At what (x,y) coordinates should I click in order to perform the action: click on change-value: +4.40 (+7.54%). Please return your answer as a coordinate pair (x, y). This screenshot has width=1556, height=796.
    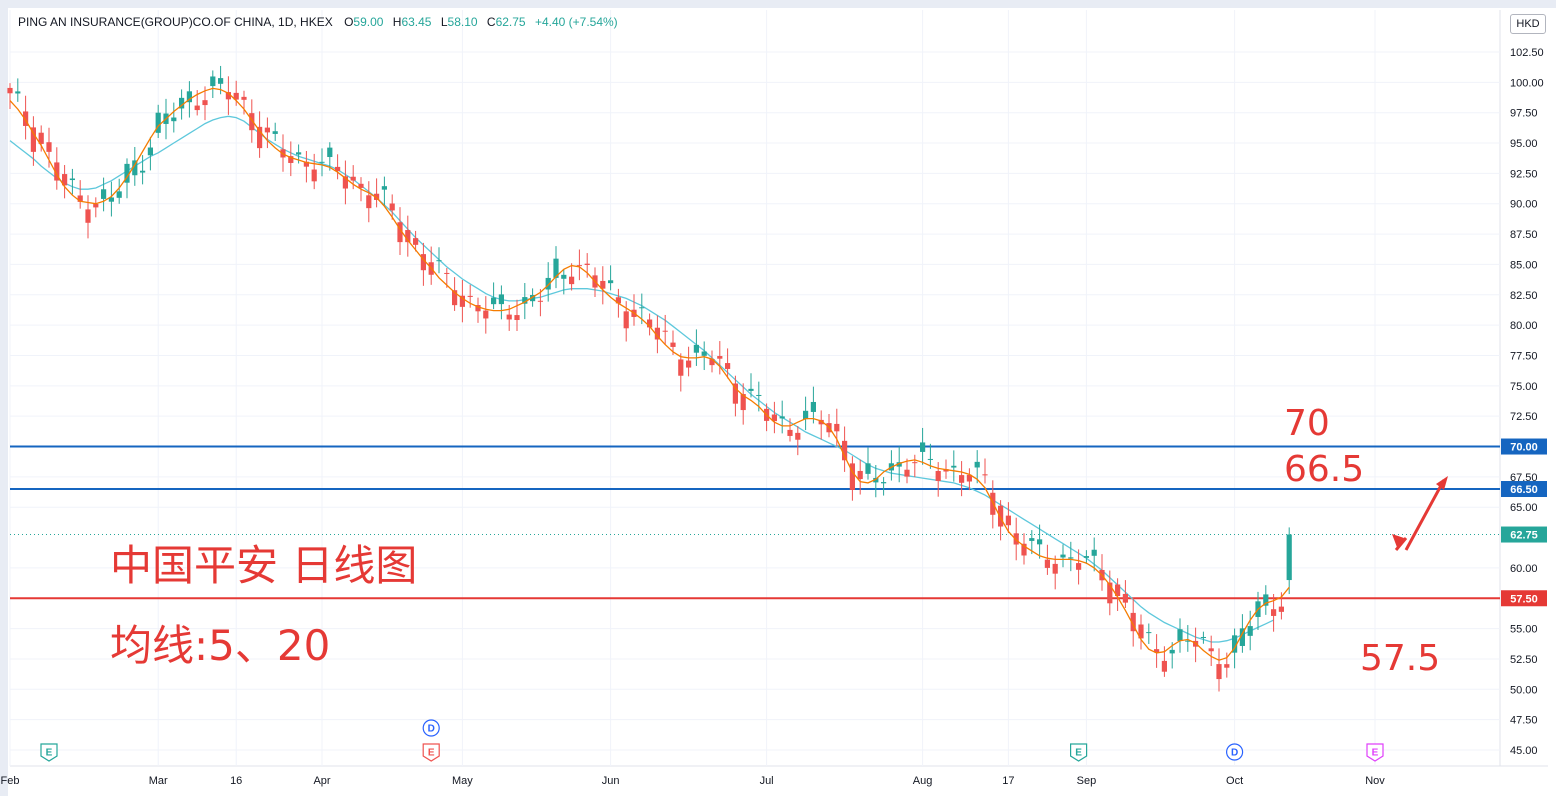
    Looking at the image, I should click on (576, 22).